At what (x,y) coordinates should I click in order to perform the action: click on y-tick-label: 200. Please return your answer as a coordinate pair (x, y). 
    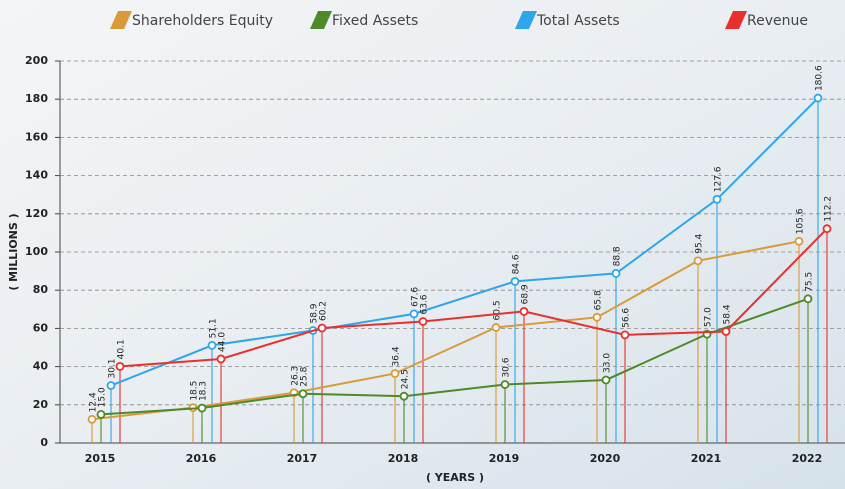
    Looking at the image, I should click on (36, 60).